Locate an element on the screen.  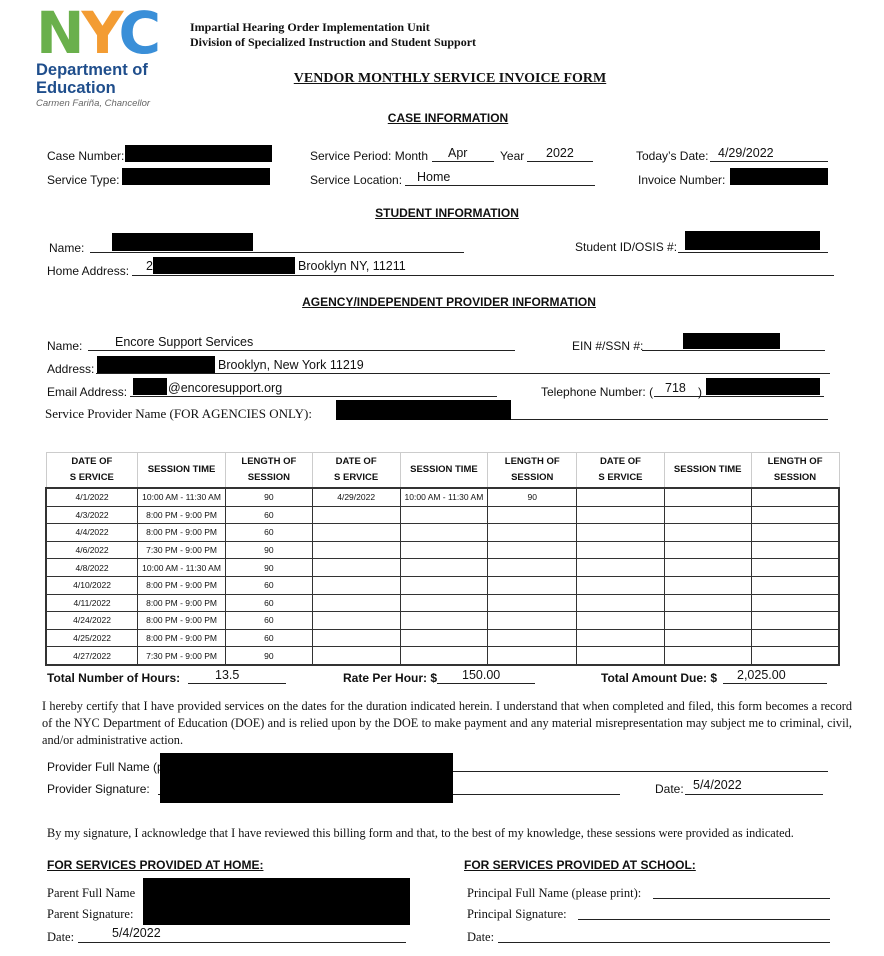
provider-name-value: Encore Support Services is located at coordinates (184, 342).